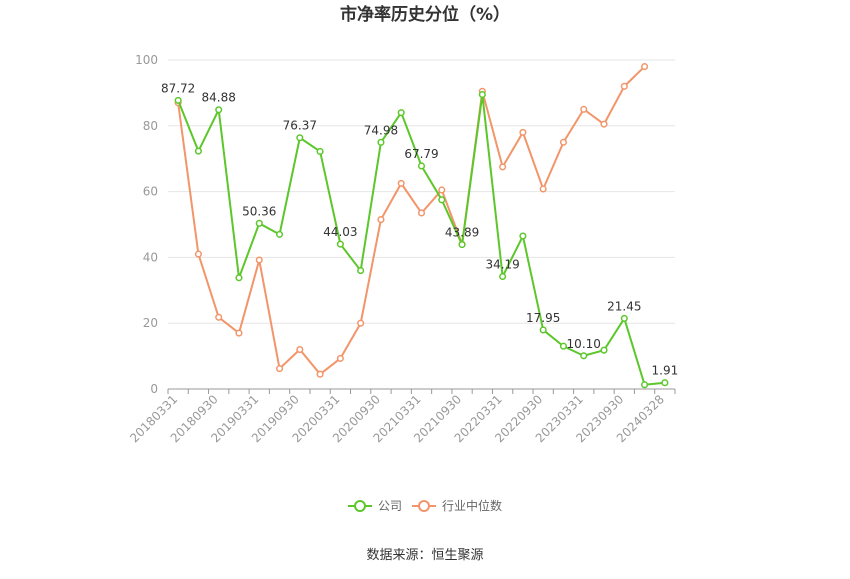 Image resolution: width=850 pixels, height=579 pixels. Describe the element at coordinates (360, 506) in the screenshot. I see `legend-company-marker` at that location.